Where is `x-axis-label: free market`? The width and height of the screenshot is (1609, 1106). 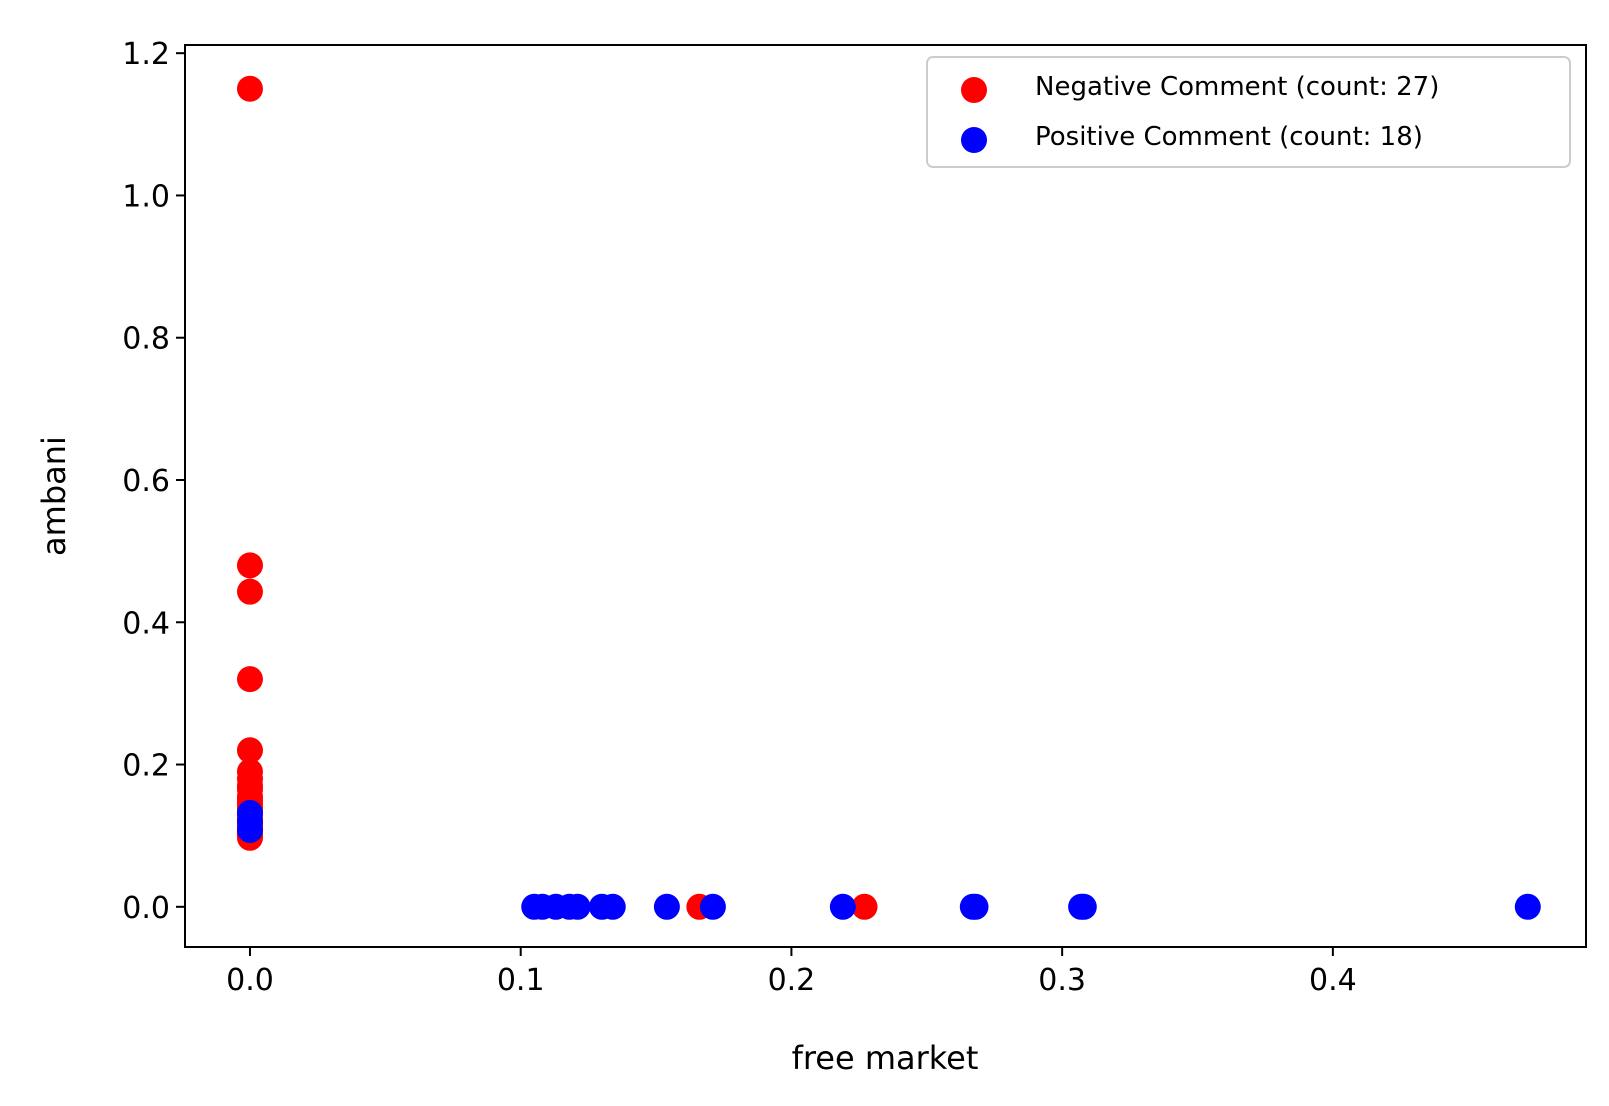
x-axis-label: free market is located at coordinates (885, 1058).